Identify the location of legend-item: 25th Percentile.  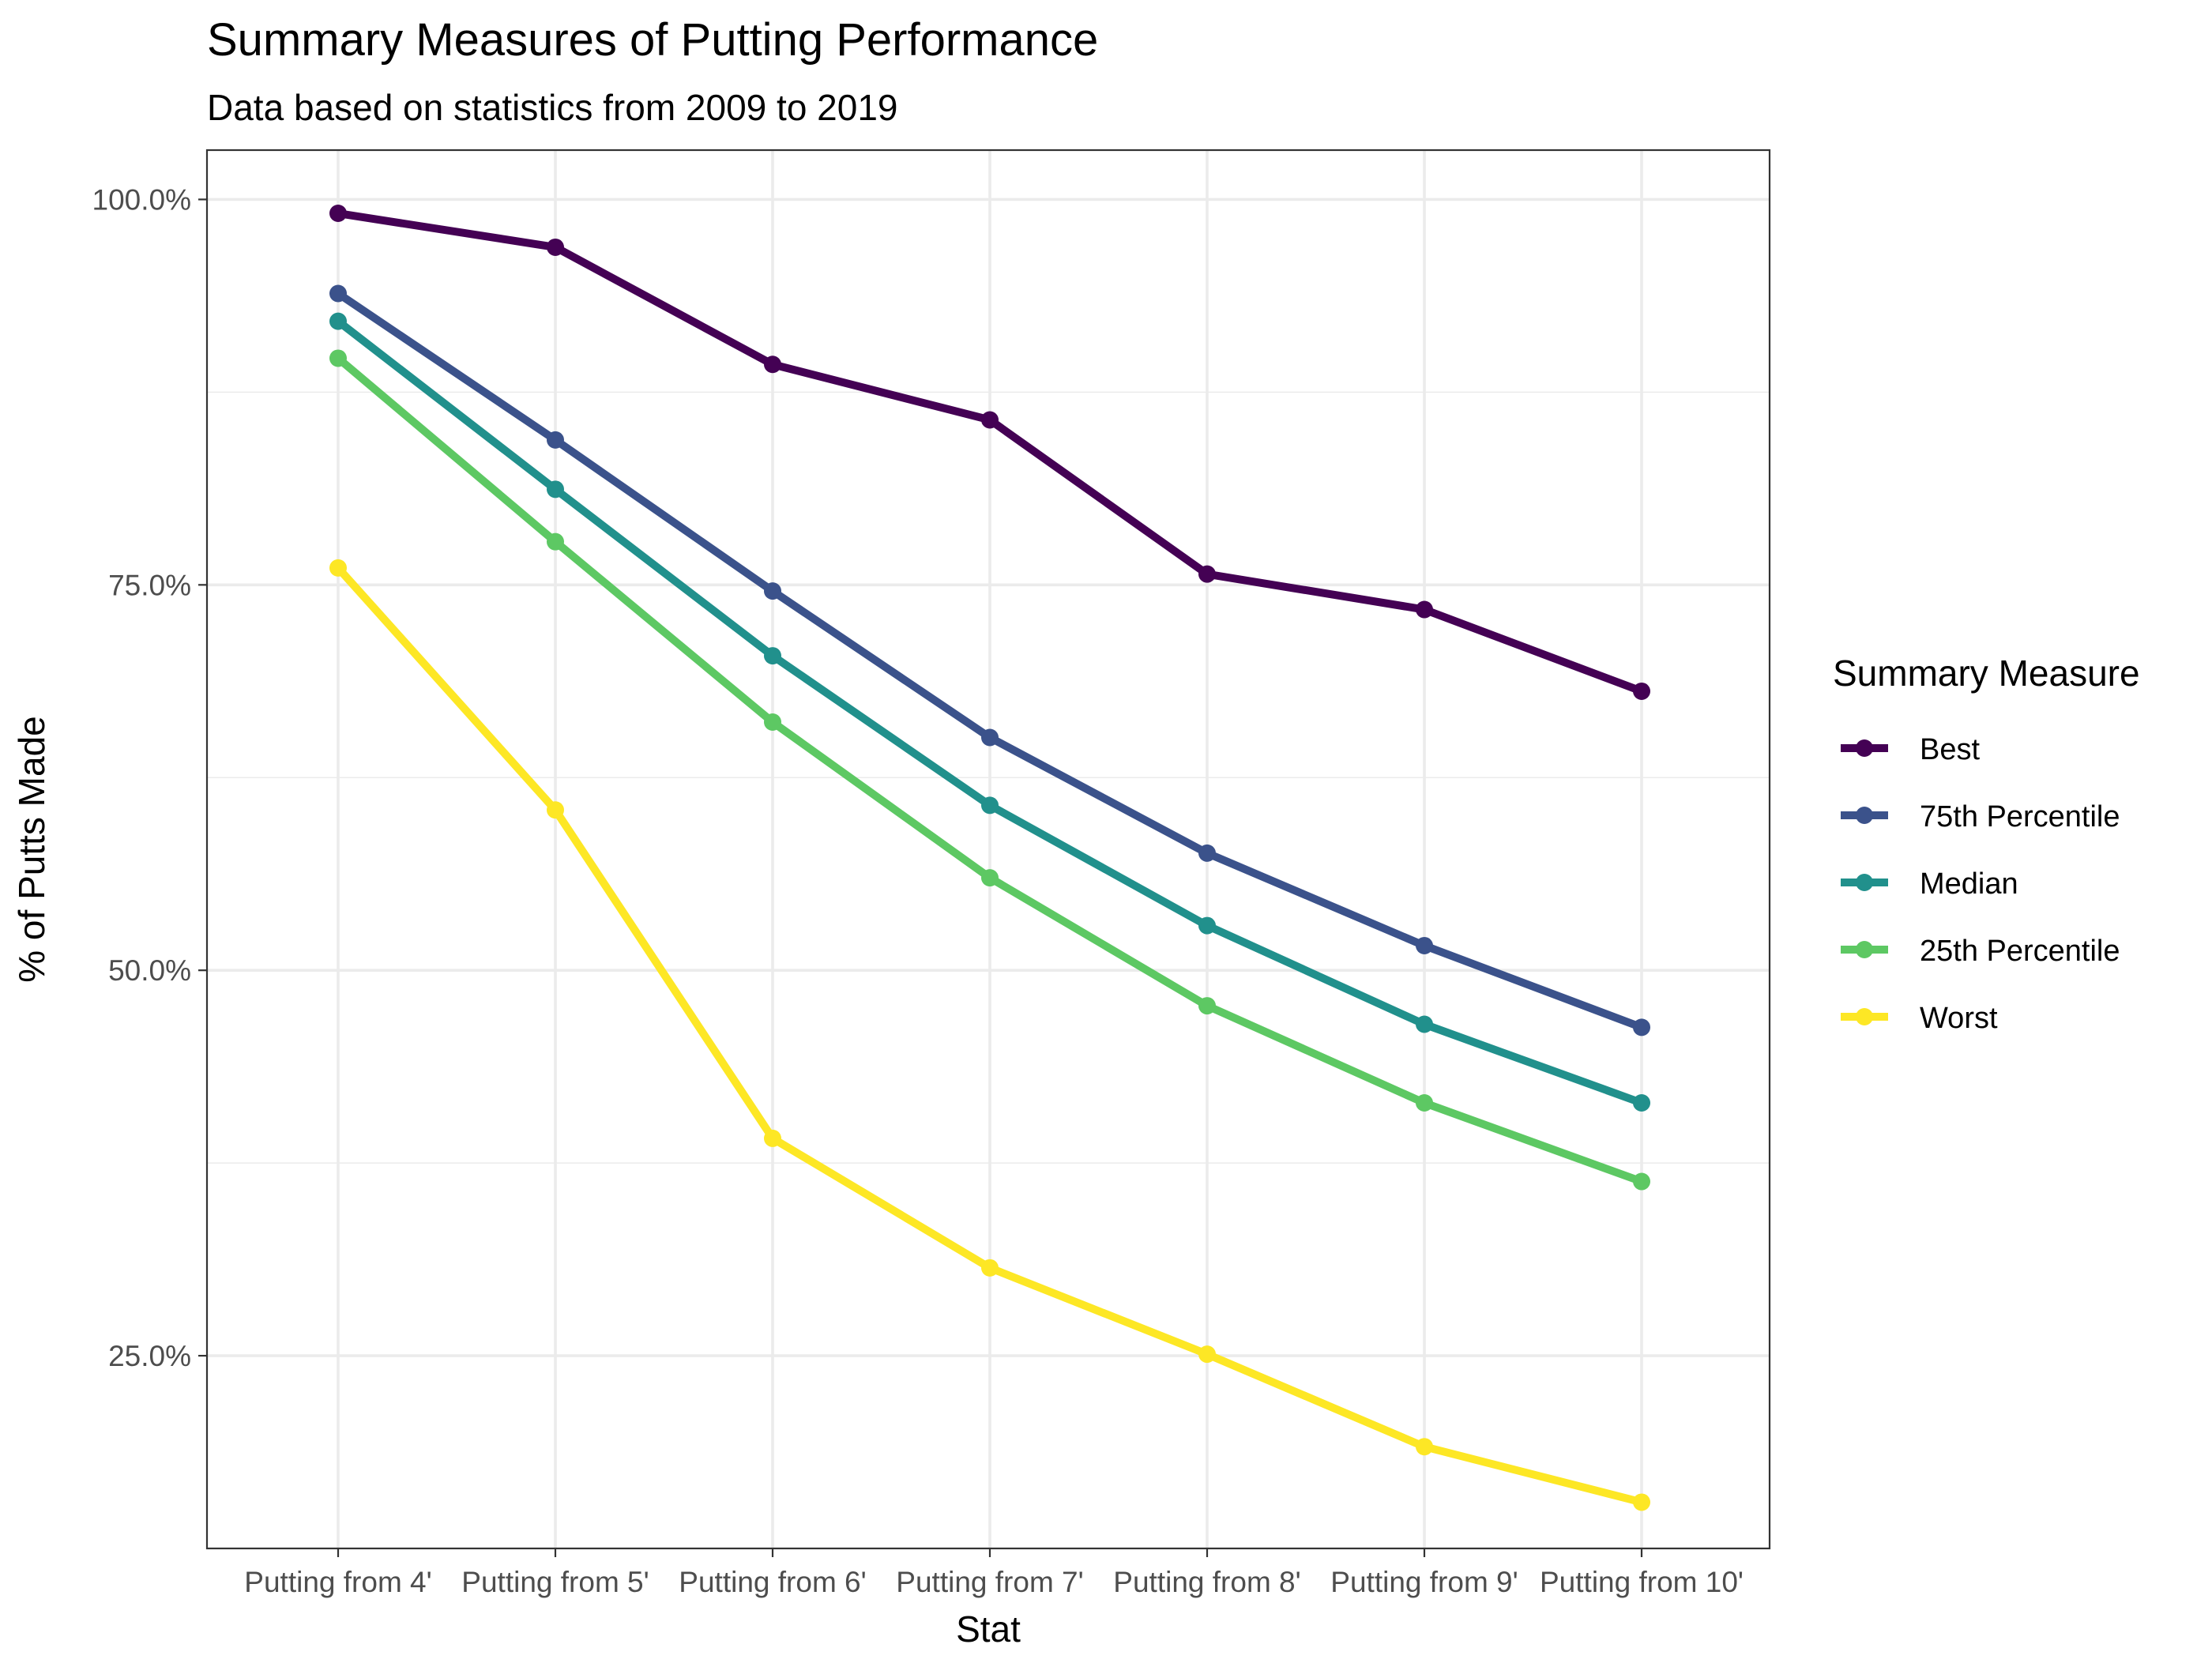
(1981, 951).